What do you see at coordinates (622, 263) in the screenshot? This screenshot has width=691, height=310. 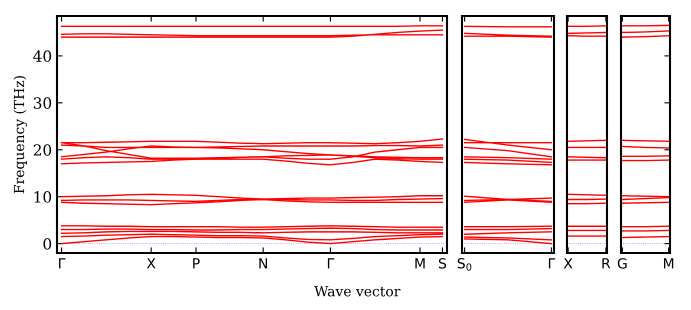 I see `x-tick-label: G` at bounding box center [622, 263].